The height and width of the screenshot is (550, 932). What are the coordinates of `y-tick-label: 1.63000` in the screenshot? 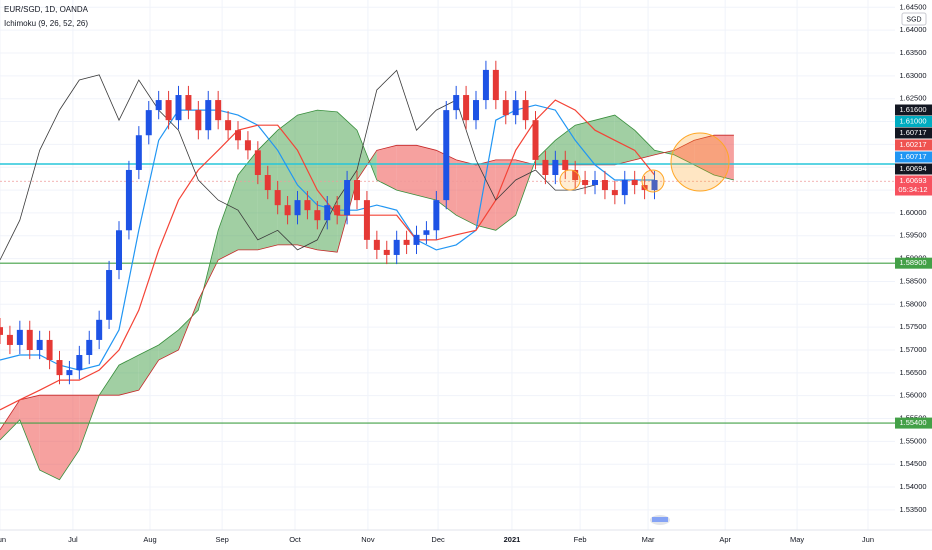 It's located at (912, 75).